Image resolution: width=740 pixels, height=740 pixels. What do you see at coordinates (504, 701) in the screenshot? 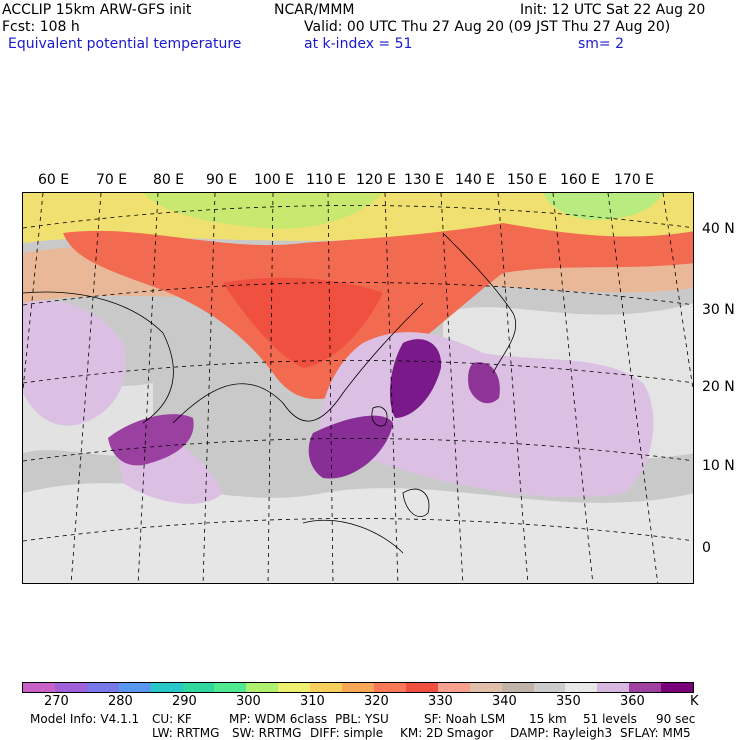
I see `colorbar-tick: 340` at bounding box center [504, 701].